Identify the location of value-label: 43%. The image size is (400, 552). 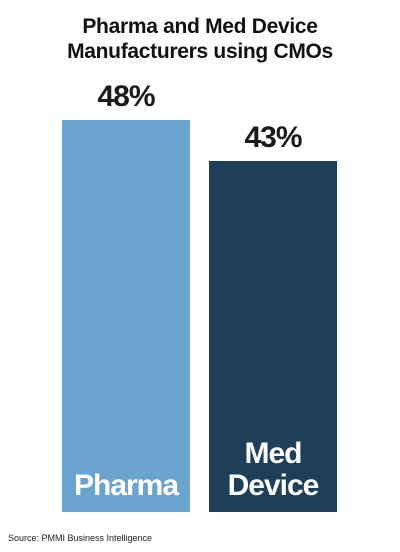
(273, 137).